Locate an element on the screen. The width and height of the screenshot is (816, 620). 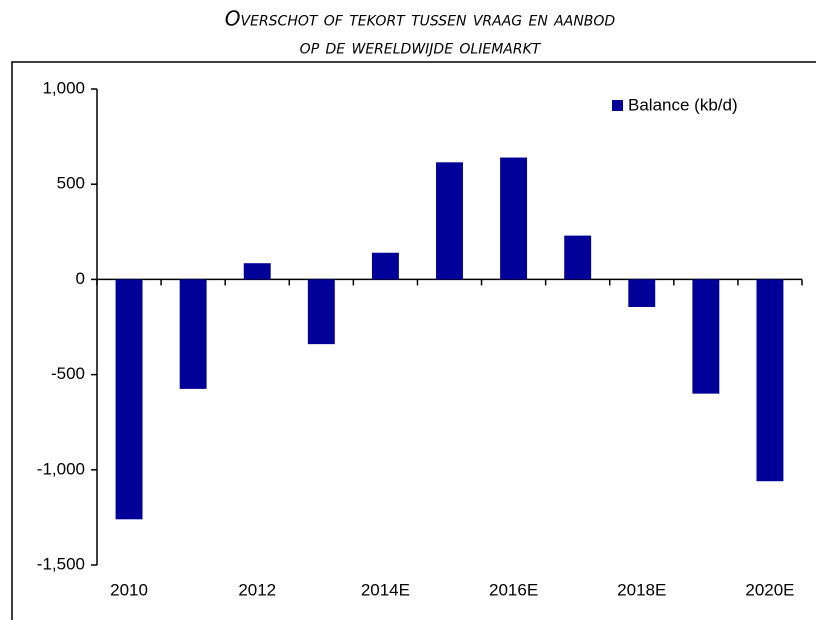
x-tick-label: 2012 is located at coordinates (257, 589).